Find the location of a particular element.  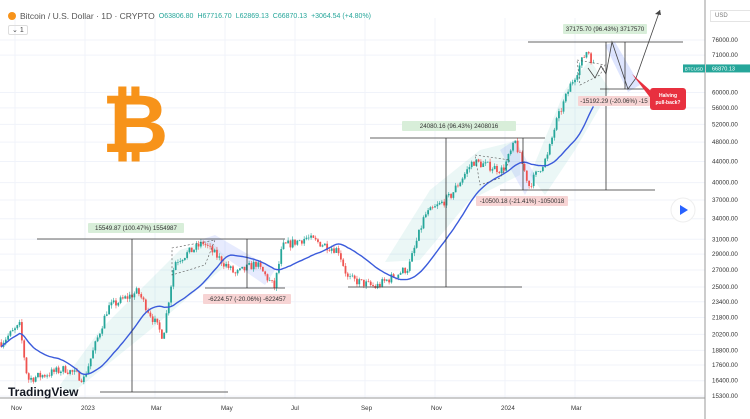

drop-label-bg is located at coordinates (247, 299).